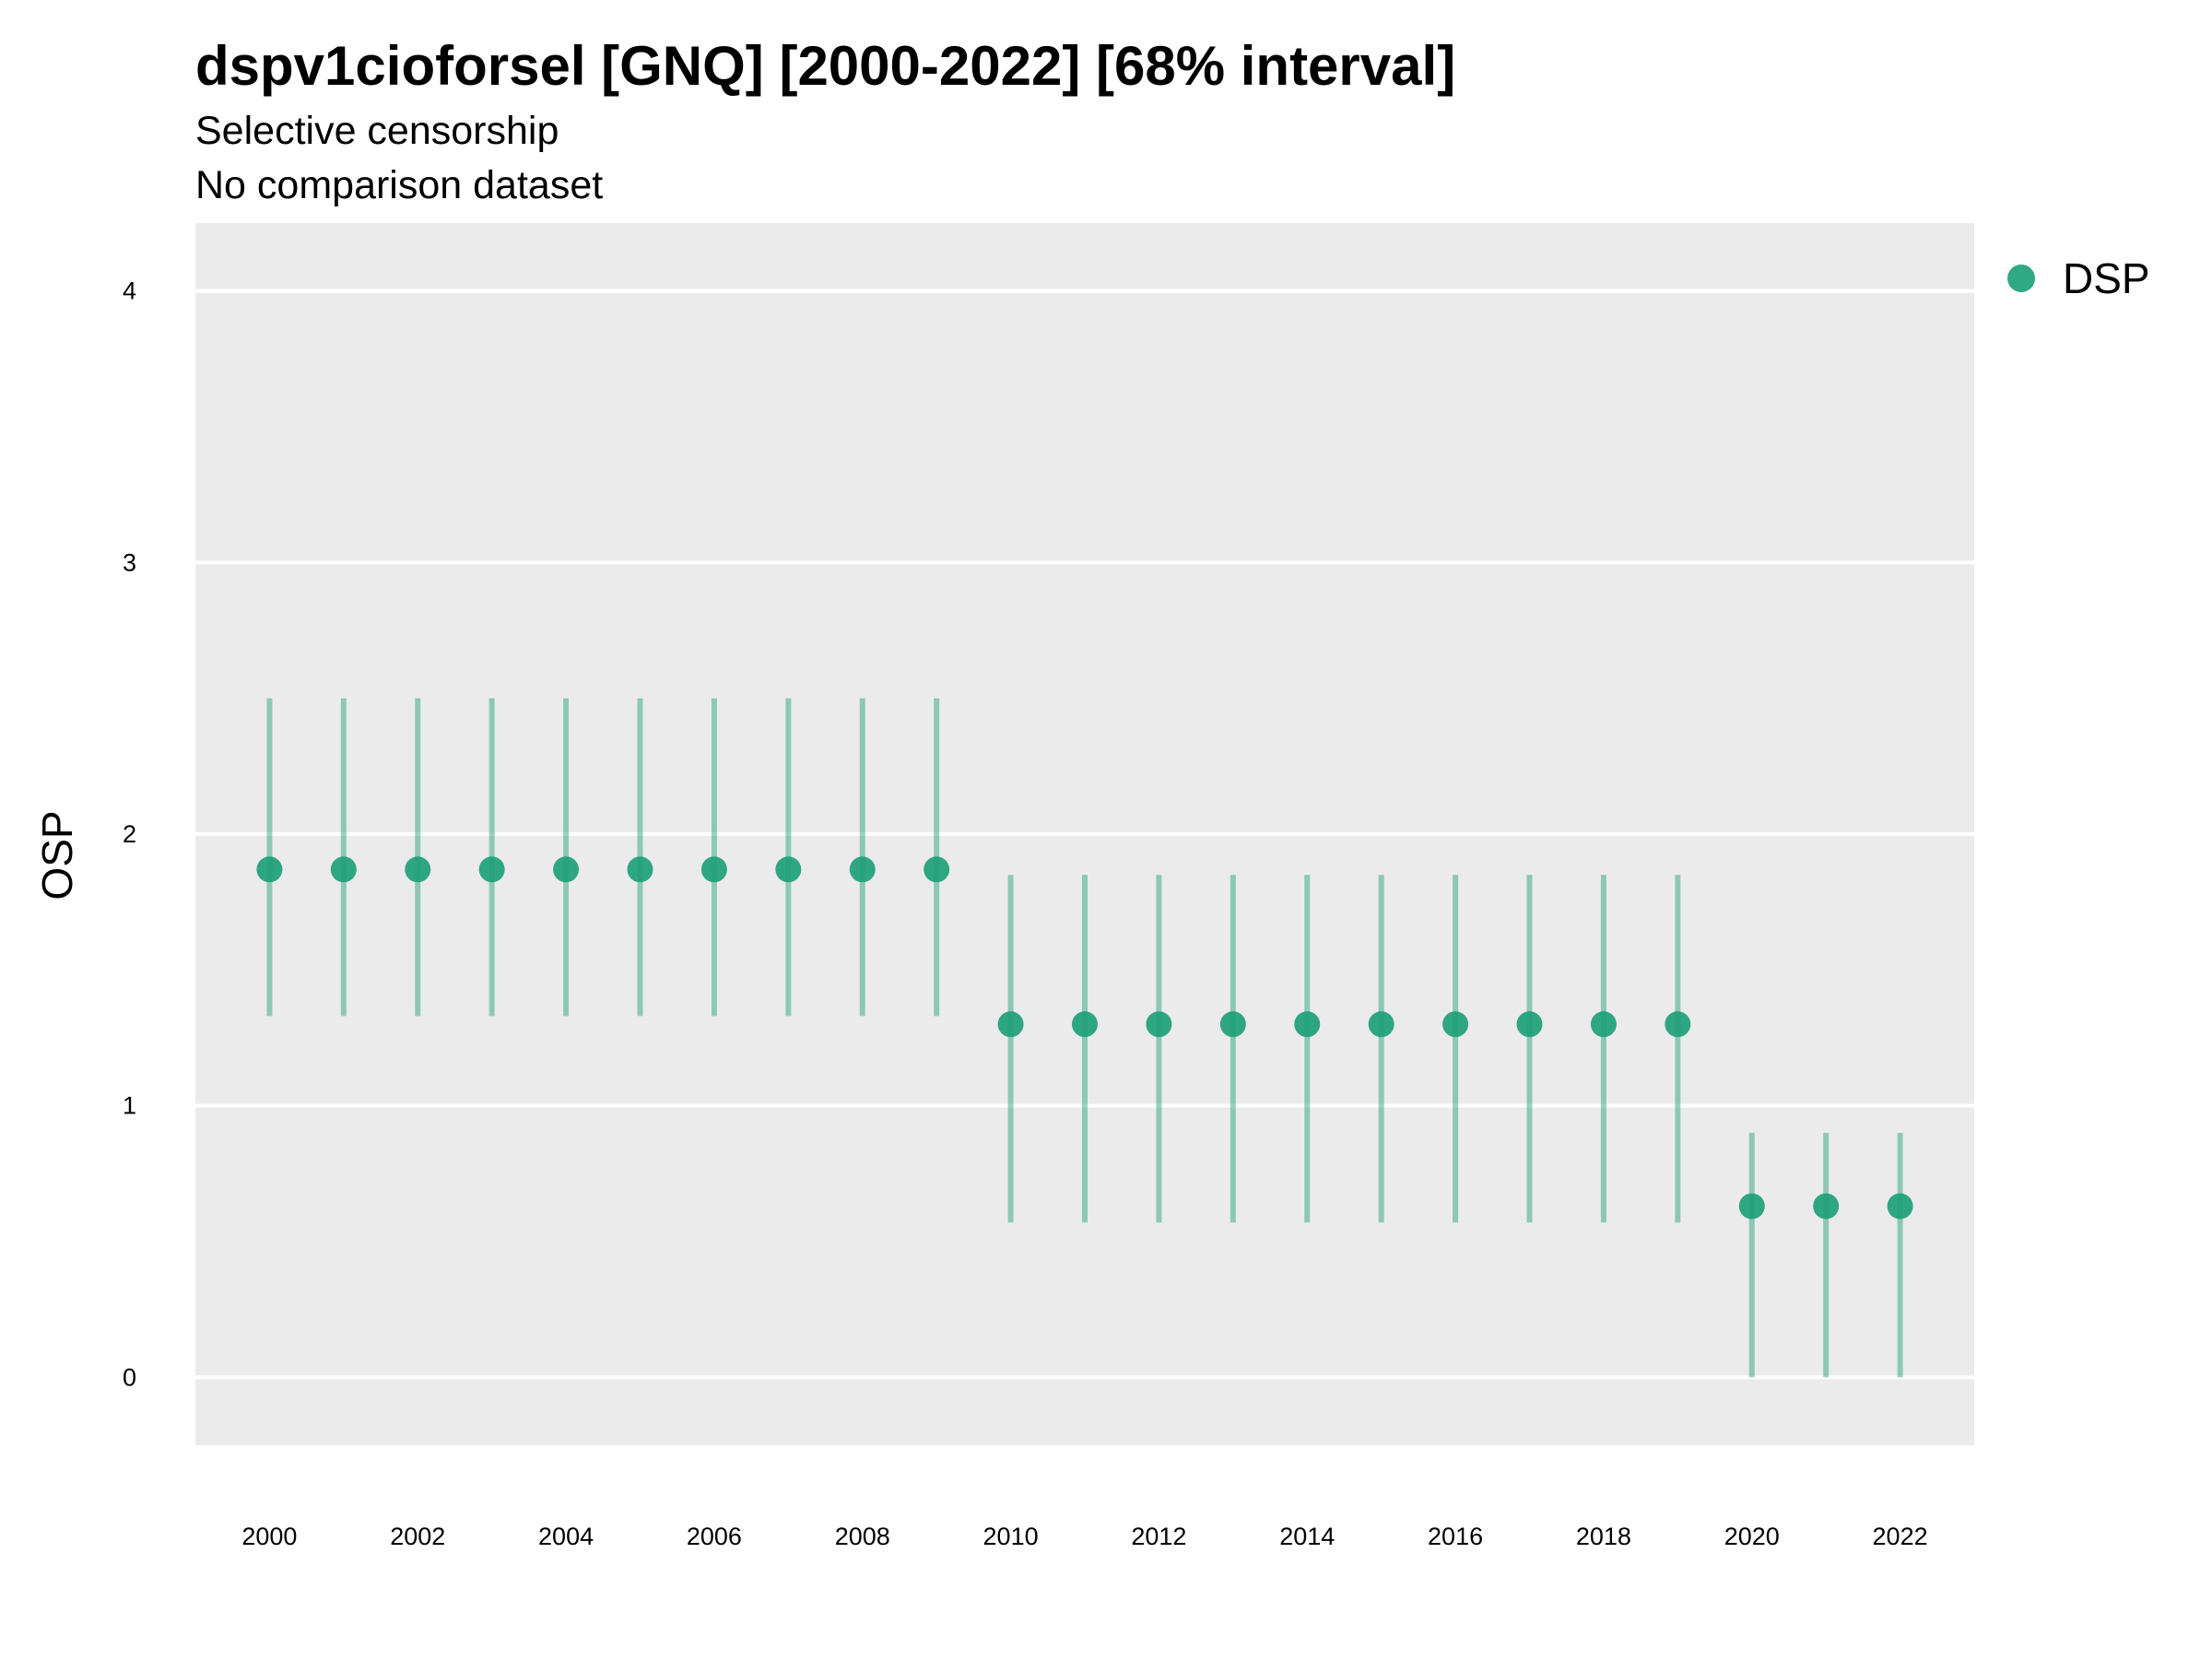 This screenshot has height=1659, width=2212. What do you see at coordinates (1603, 1536) in the screenshot?
I see `x-tick-label-2018: 2018` at bounding box center [1603, 1536].